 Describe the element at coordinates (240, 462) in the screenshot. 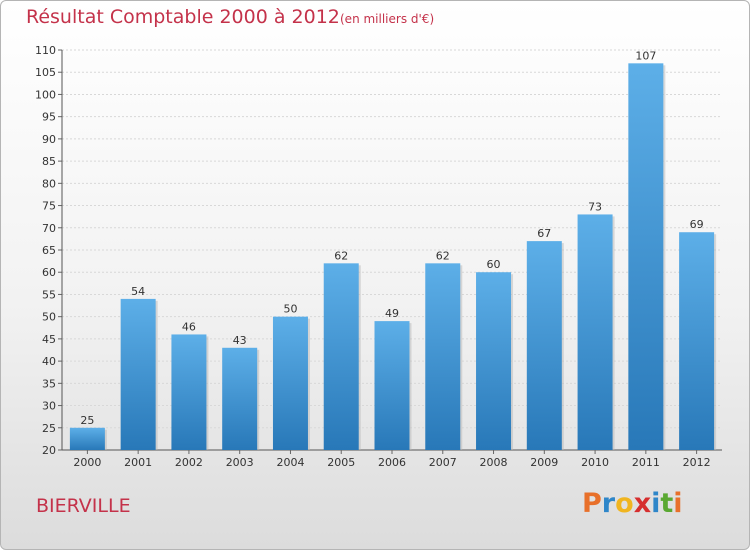

I see `x-tick-label: 2003` at that location.